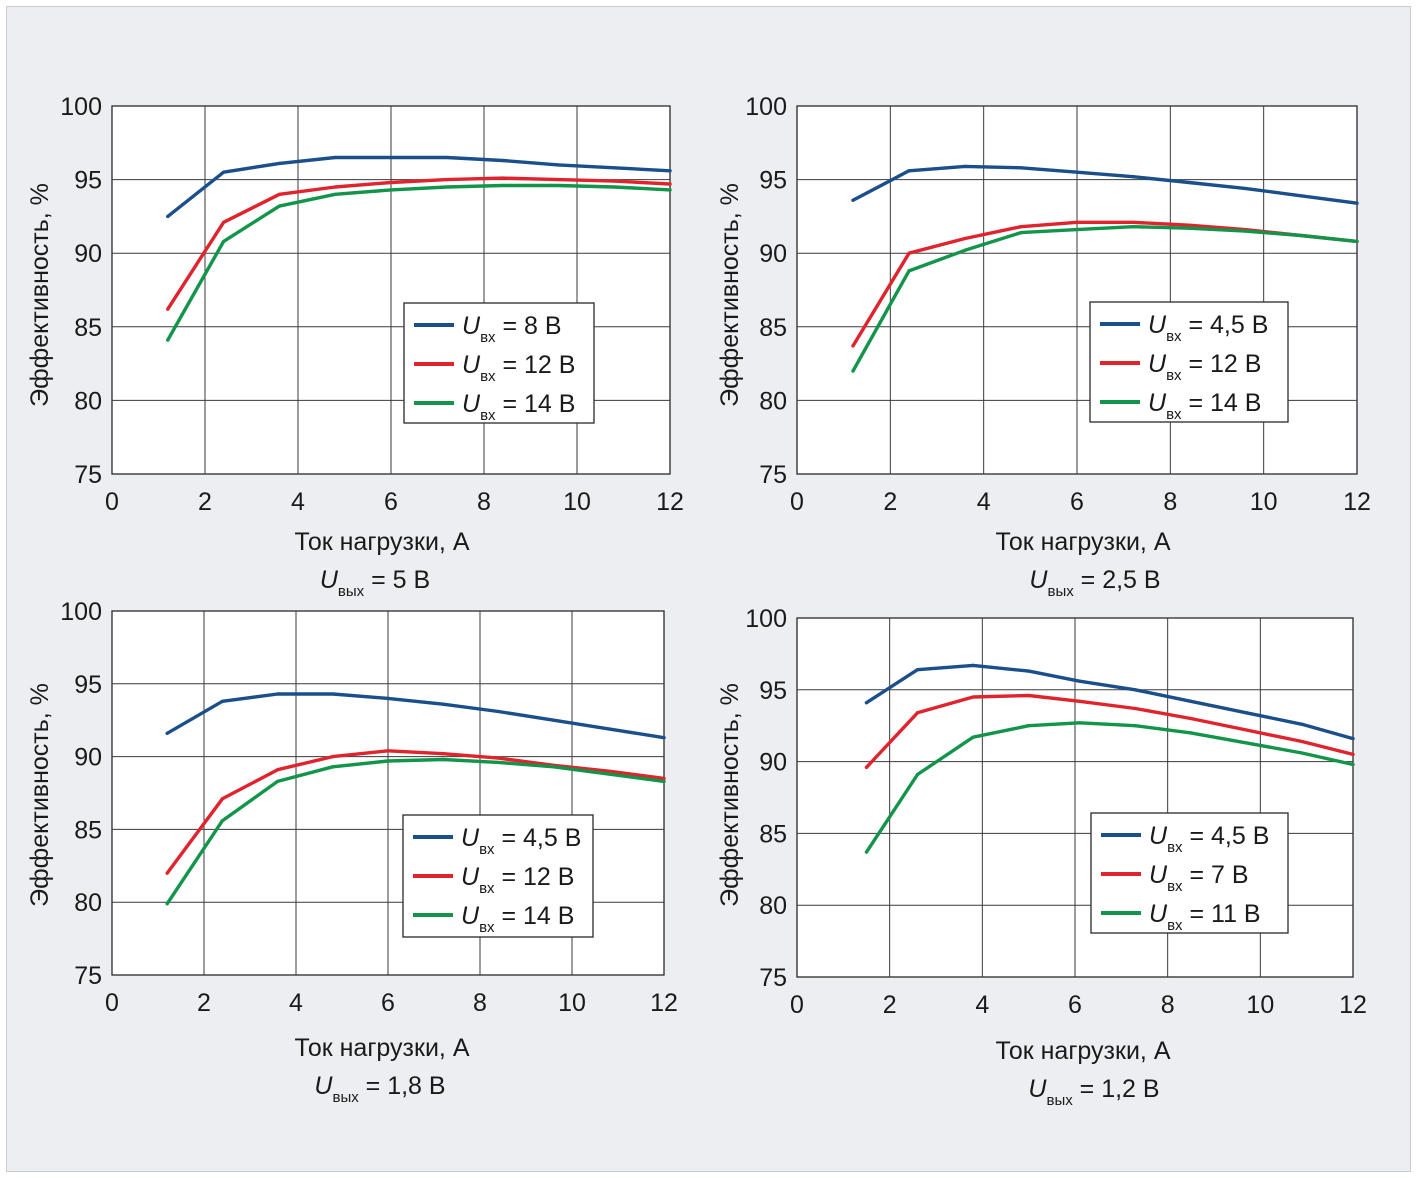 The height and width of the screenshot is (1180, 1419). I want to click on chart-caption: Uвых = 1,8 В, so click(379, 1089).